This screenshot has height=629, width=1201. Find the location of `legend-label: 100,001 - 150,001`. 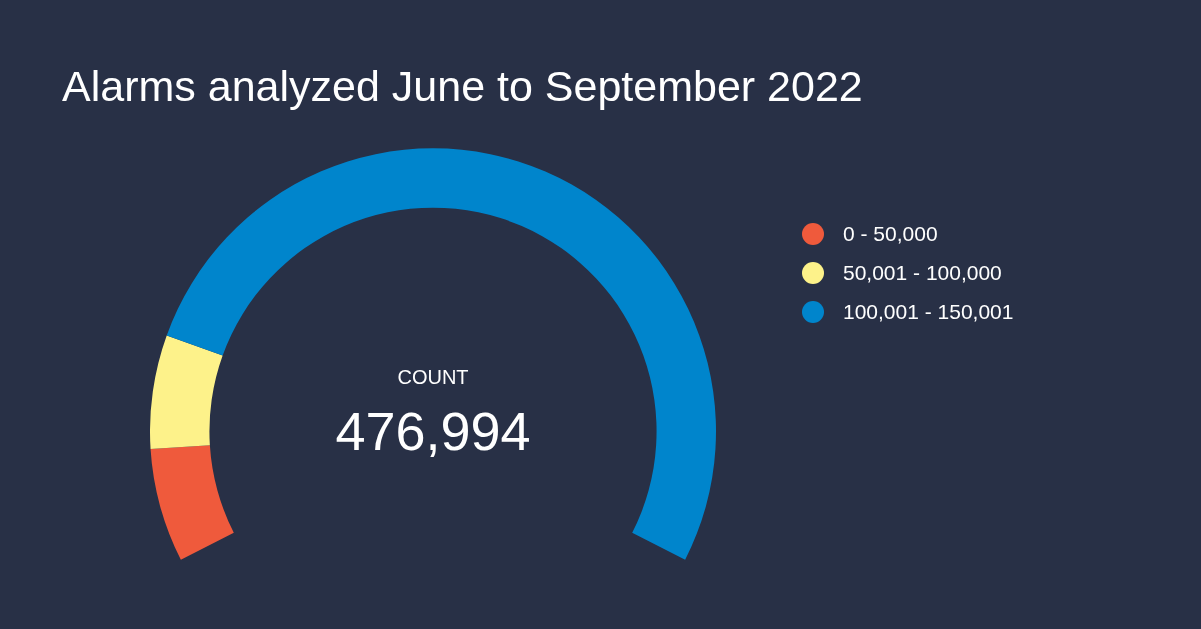

legend-label: 100,001 - 150,001 is located at coordinates (928, 311).